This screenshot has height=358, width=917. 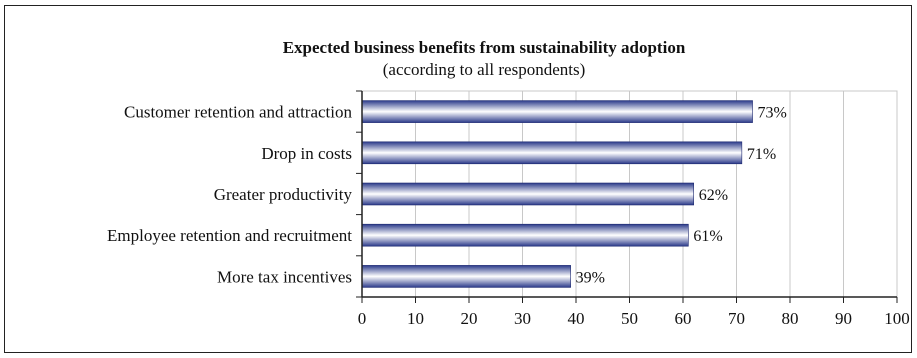 I want to click on value-label: 61%, so click(x=707, y=236).